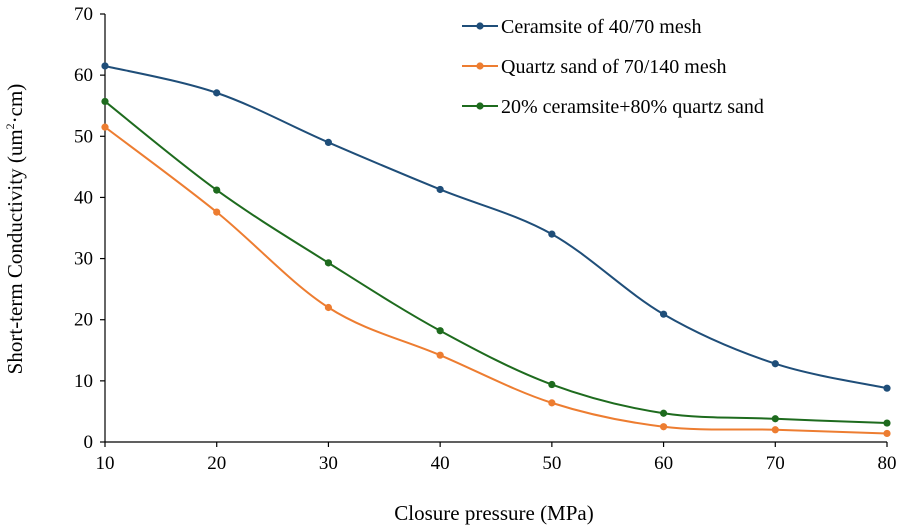  What do you see at coordinates (83, 75) in the screenshot?
I see `y-tick-label: 60` at bounding box center [83, 75].